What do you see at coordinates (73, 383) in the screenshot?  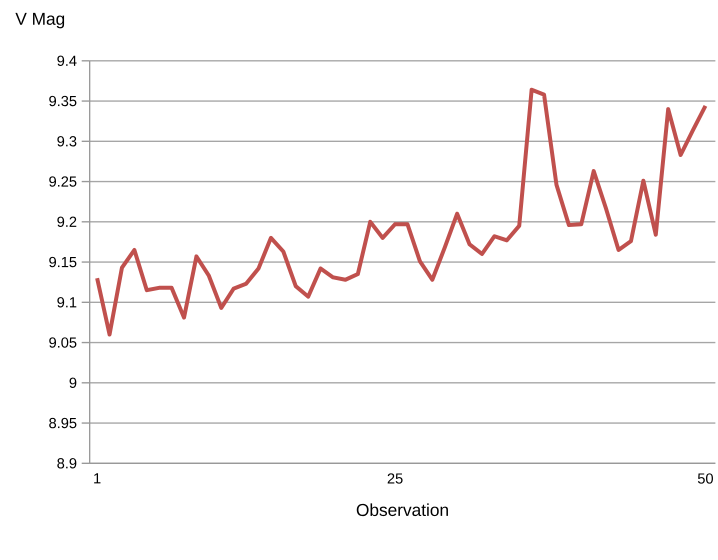 I see `y-tick-label: 9` at bounding box center [73, 383].